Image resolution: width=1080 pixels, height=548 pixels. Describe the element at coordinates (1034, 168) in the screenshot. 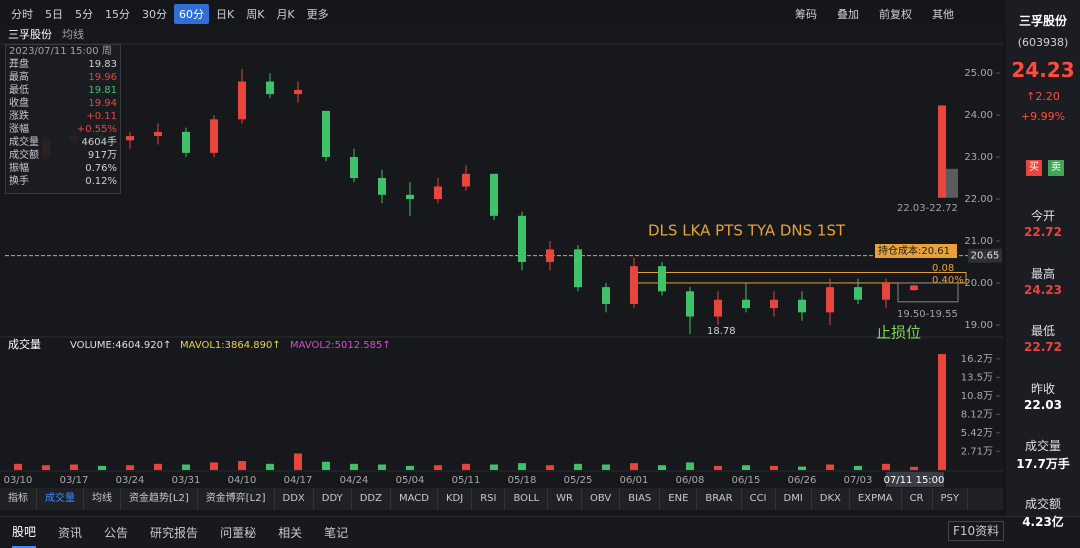

I see `buy-button: 买` at that location.